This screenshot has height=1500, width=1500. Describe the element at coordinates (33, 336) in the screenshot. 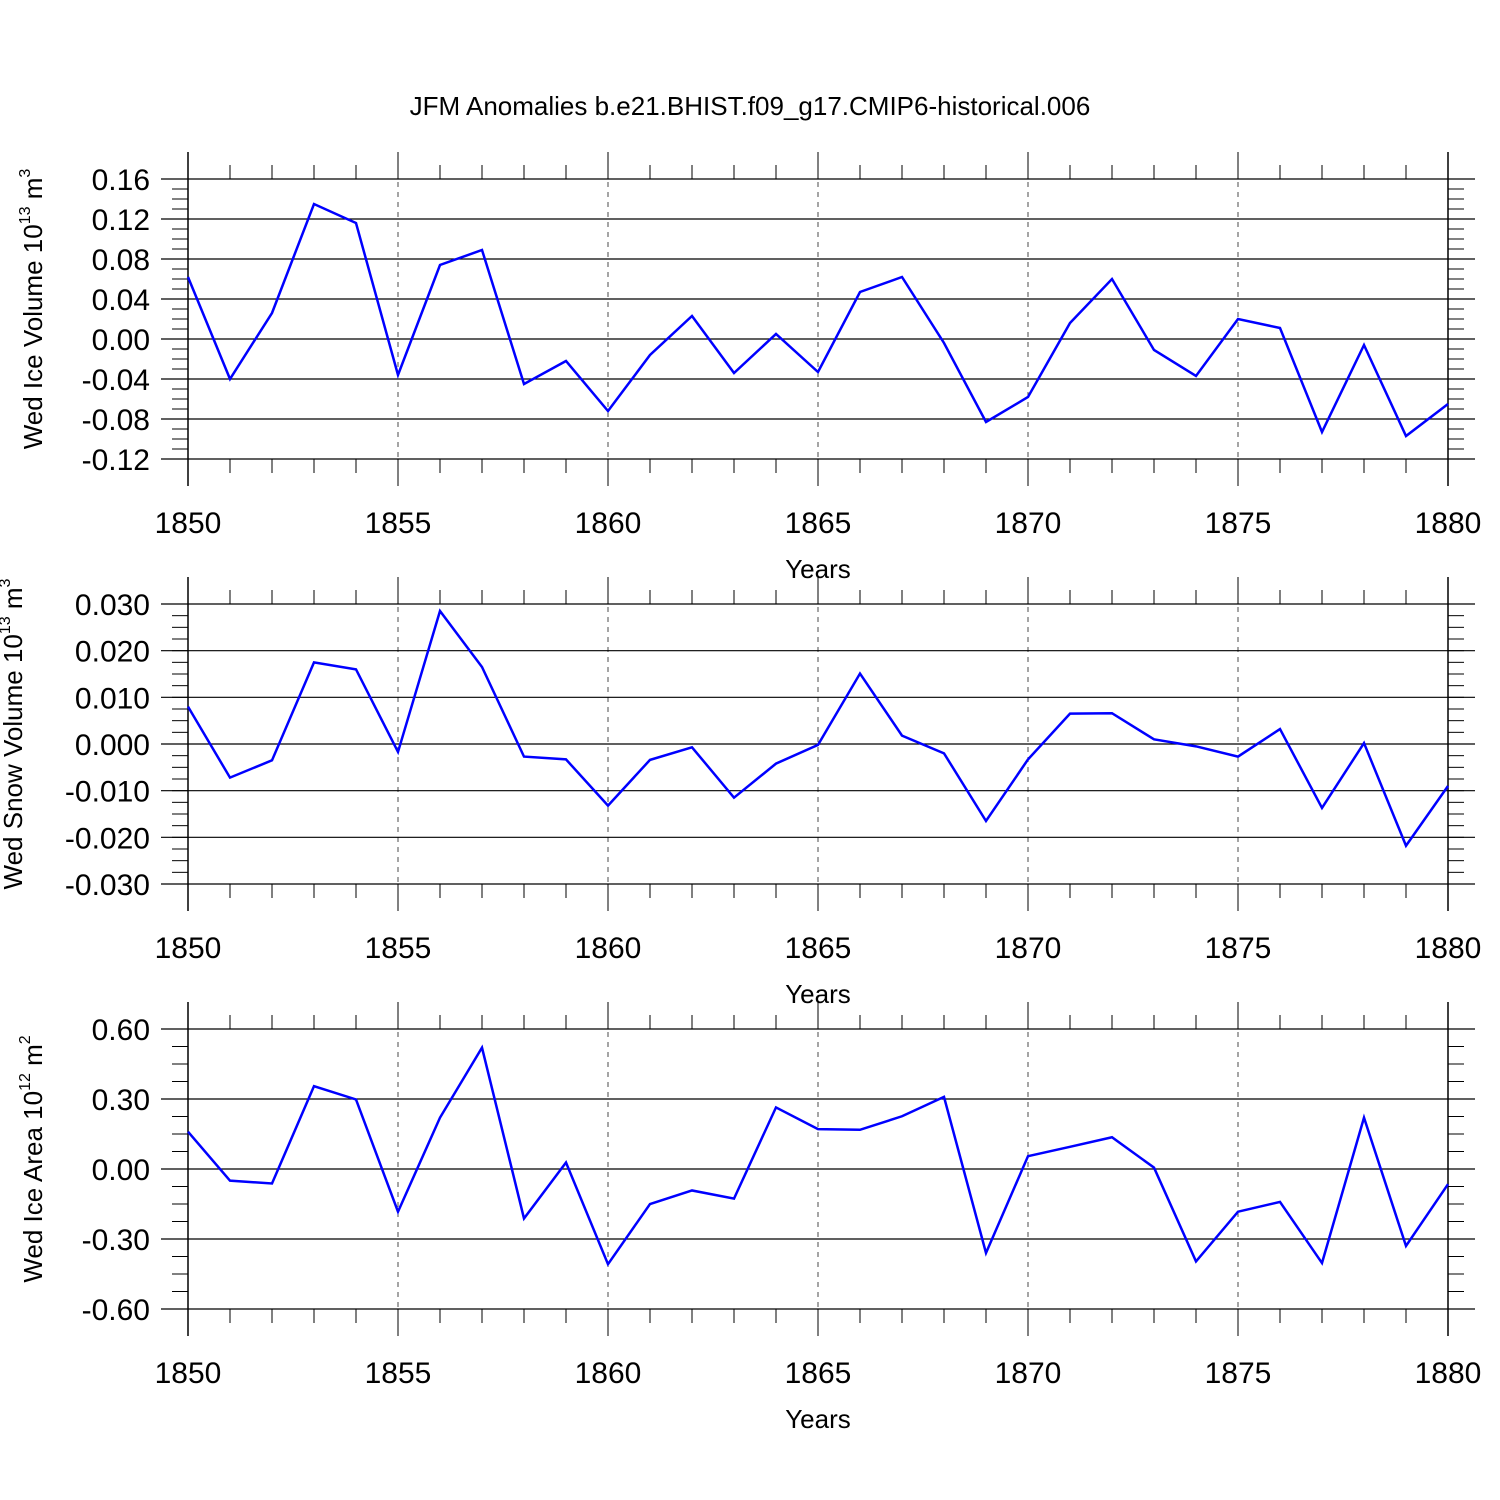

I see `y-axis-title-main: Wed Ice Volume 10` at that location.